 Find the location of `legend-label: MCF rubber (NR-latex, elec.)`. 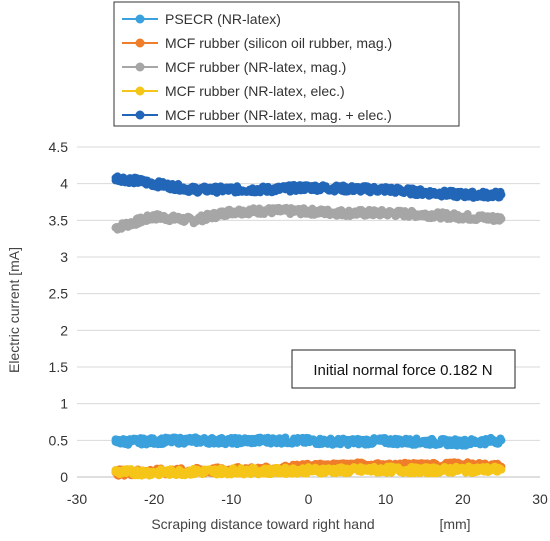

legend-label: MCF rubber (NR-latex, elec.) is located at coordinates (255, 91).